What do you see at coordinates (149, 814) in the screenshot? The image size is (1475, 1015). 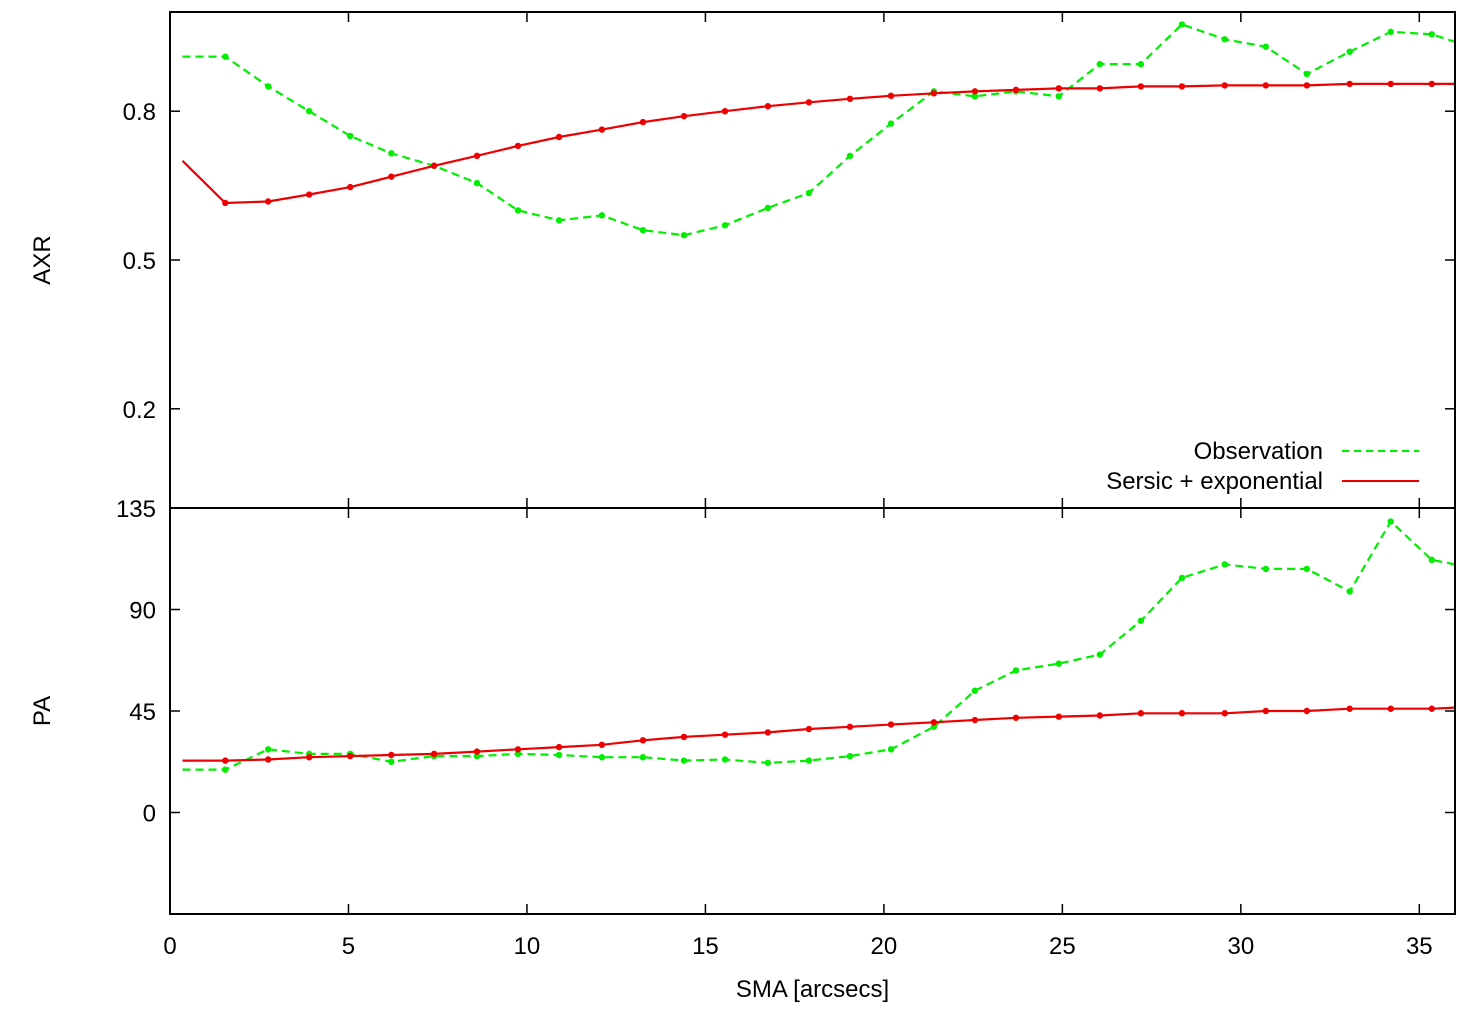 I see `pa-tick-label: 0` at bounding box center [149, 814].